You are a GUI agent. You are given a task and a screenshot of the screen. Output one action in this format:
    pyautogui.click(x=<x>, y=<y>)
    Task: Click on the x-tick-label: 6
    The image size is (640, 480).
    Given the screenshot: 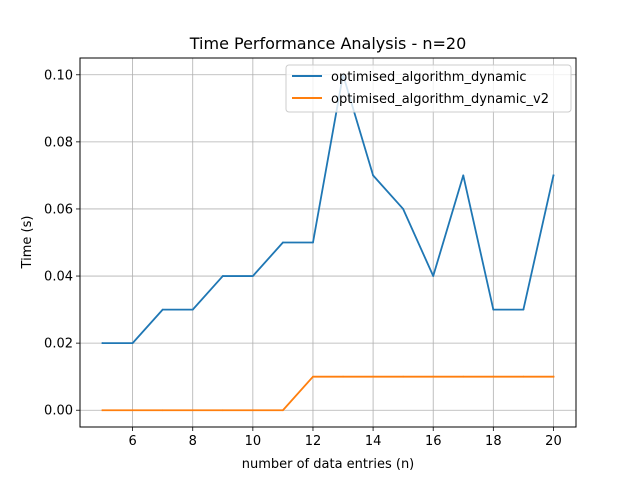 What is the action you would take?
    pyautogui.click(x=132, y=441)
    